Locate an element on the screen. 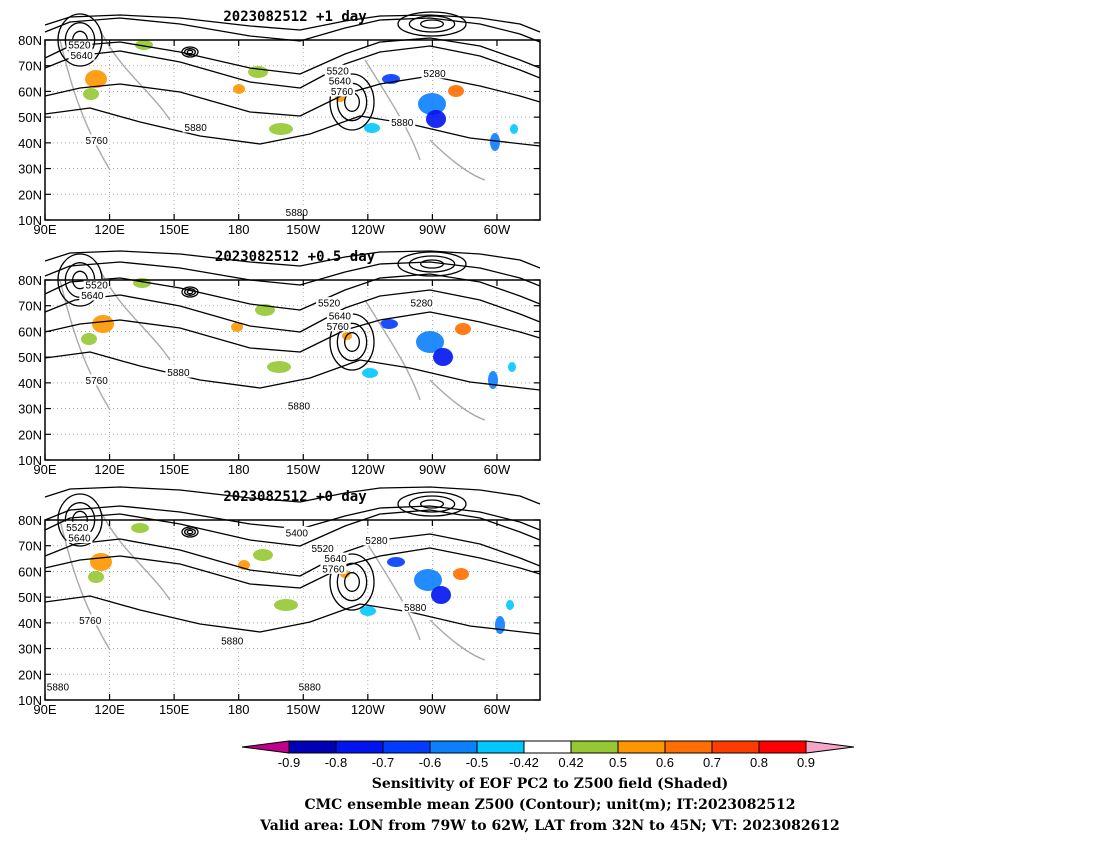 This screenshot has width=1100, height=850. lat-tick-label: 40N is located at coordinates (30, 623).